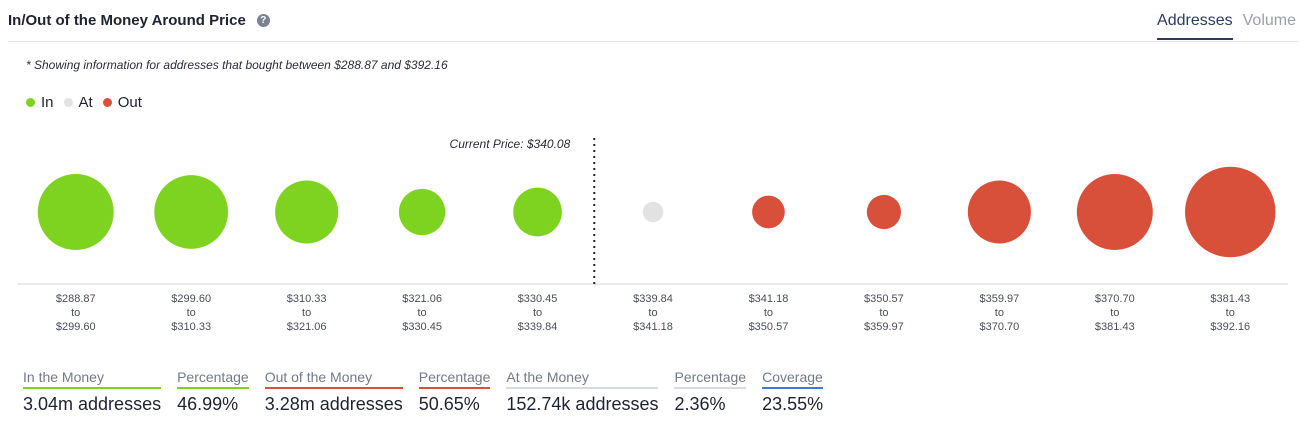  I want to click on tick-label-from: $310.33, so click(307, 299).